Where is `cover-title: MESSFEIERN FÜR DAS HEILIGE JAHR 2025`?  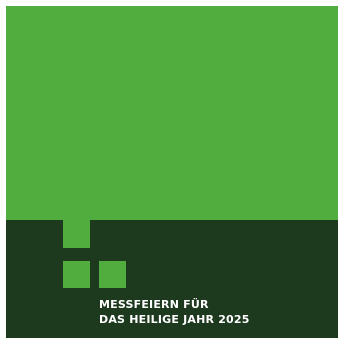
cover-title: MESSFEIERN FÜR DAS HEILIGE JAHR 2025 is located at coordinates (214, 312).